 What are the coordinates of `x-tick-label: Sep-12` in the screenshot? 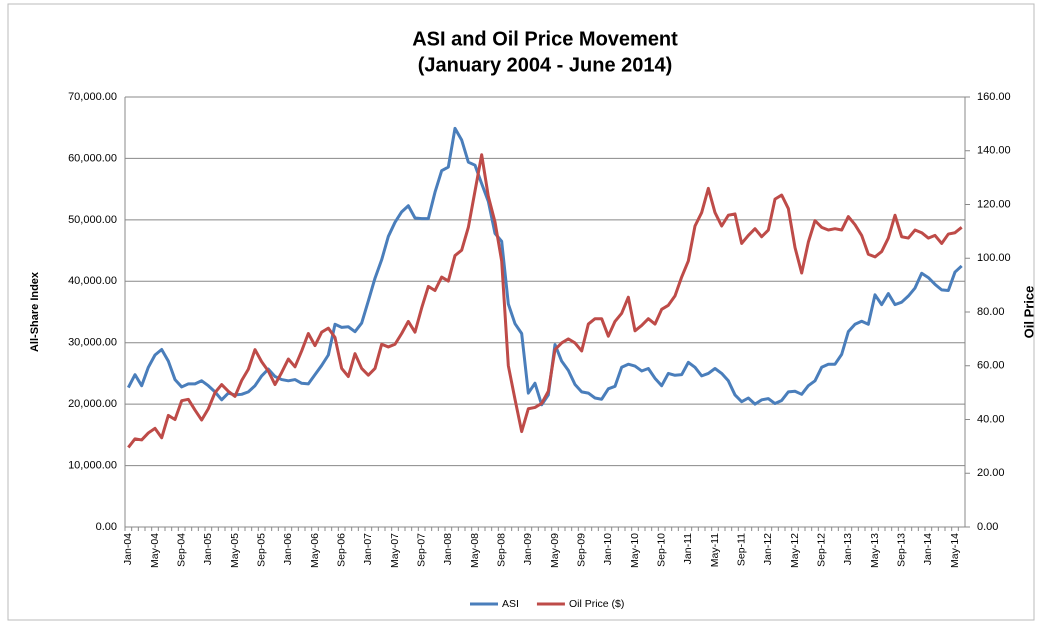 It's located at (821, 550).